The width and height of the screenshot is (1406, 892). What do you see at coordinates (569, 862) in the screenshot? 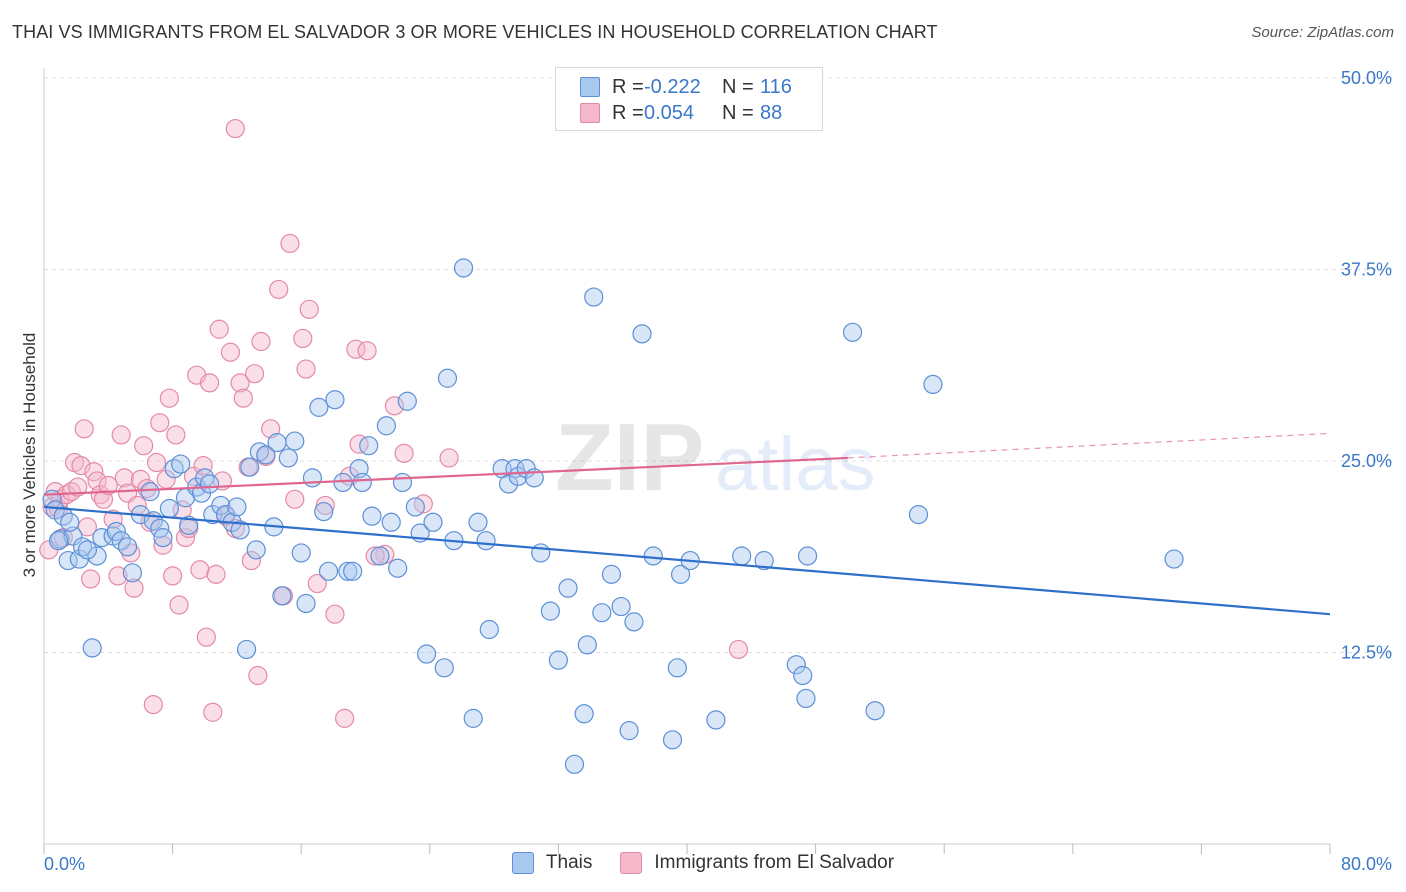
I see `bottom-legend-label-thais: Thais` at bounding box center [569, 862].